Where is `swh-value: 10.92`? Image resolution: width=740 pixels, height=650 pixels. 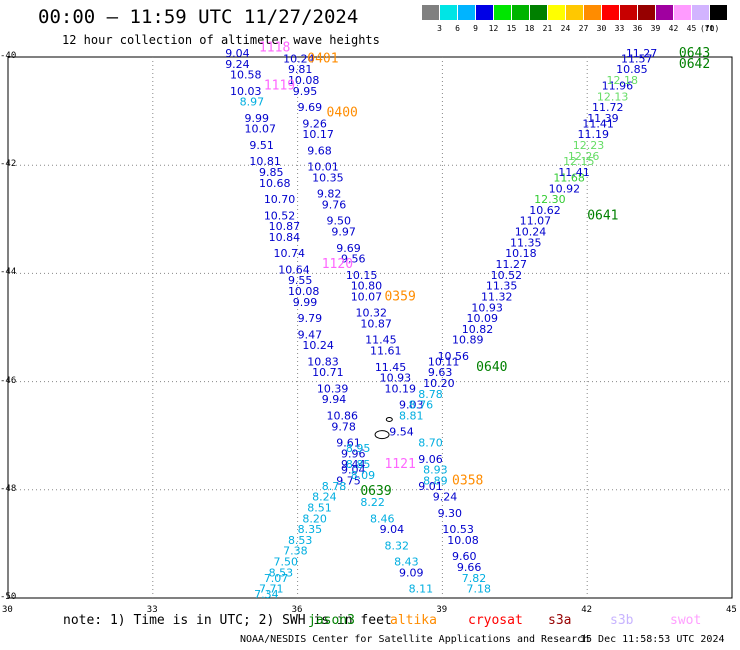 swh-value: 10.92 is located at coordinates (565, 188).